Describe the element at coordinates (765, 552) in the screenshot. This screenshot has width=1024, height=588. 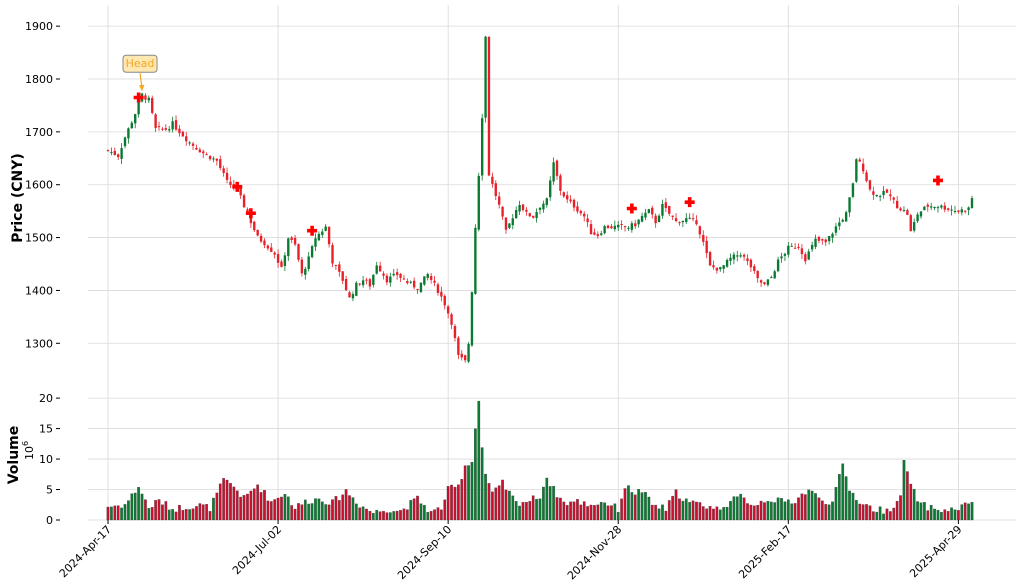
I see `date-tick-label: 2025-Feb-17` at that location.